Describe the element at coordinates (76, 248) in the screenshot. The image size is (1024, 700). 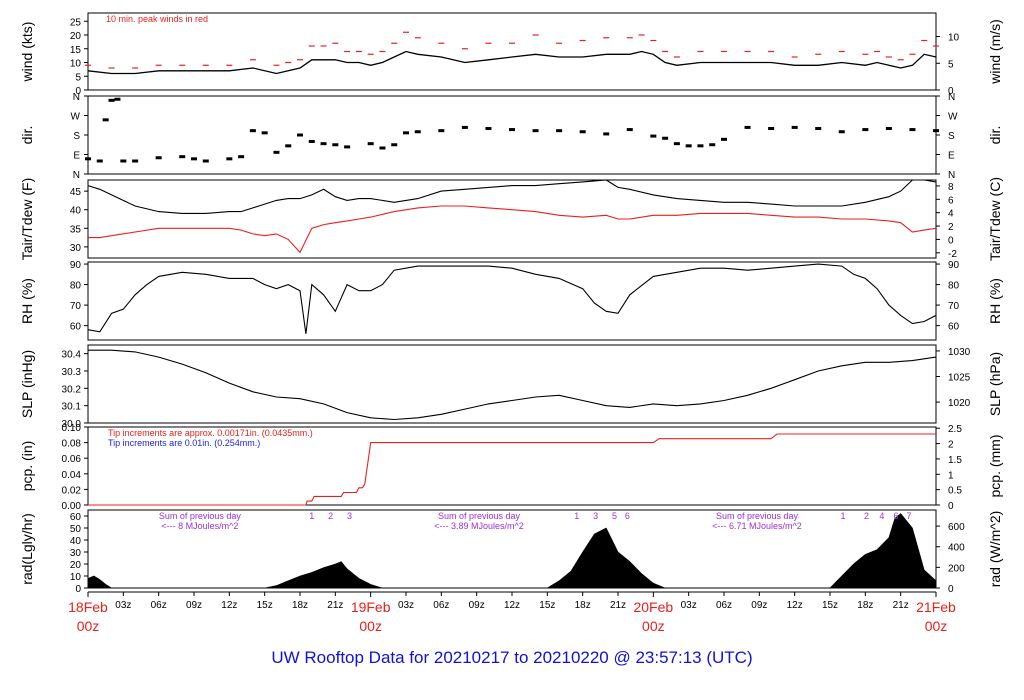
I see `temp-left-tick-label: 30` at that location.